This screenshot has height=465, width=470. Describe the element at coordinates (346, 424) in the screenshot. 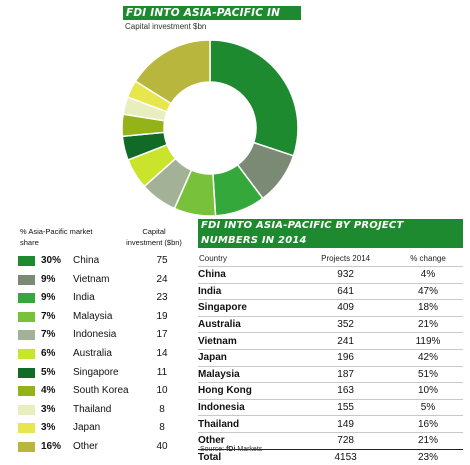

I see `cell-projects: 149` at that location.